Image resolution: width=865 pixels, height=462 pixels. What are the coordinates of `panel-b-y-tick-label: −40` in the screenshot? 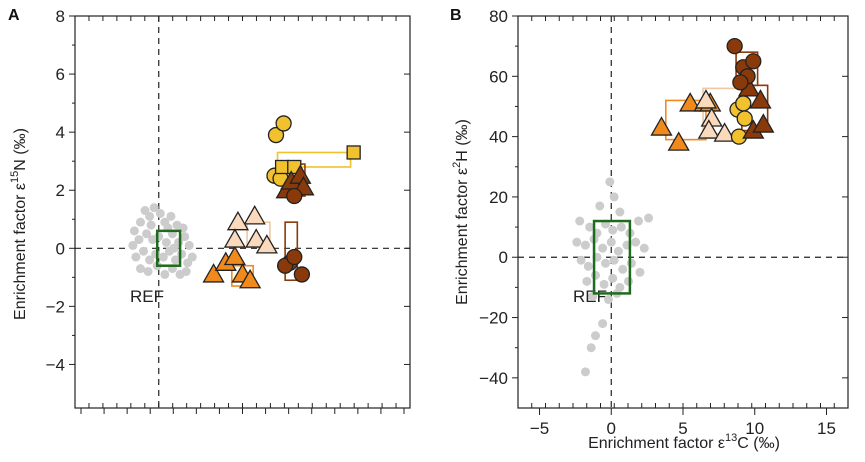 It's located at (493, 378).